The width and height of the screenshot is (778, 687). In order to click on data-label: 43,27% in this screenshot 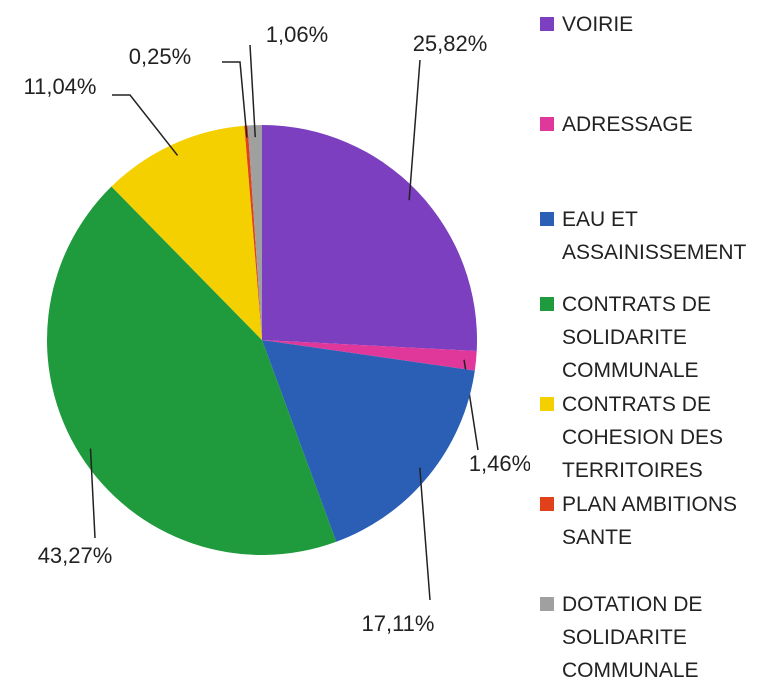, I will do `click(75, 555)`.